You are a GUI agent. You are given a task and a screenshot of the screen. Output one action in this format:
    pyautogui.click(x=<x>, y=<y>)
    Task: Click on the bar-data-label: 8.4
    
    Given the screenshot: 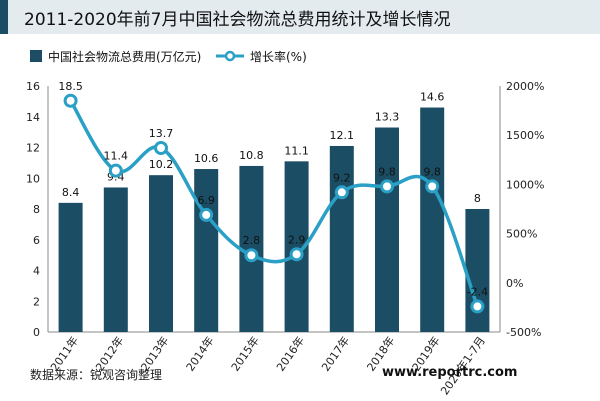 What is the action you would take?
    pyautogui.click(x=71, y=192)
    